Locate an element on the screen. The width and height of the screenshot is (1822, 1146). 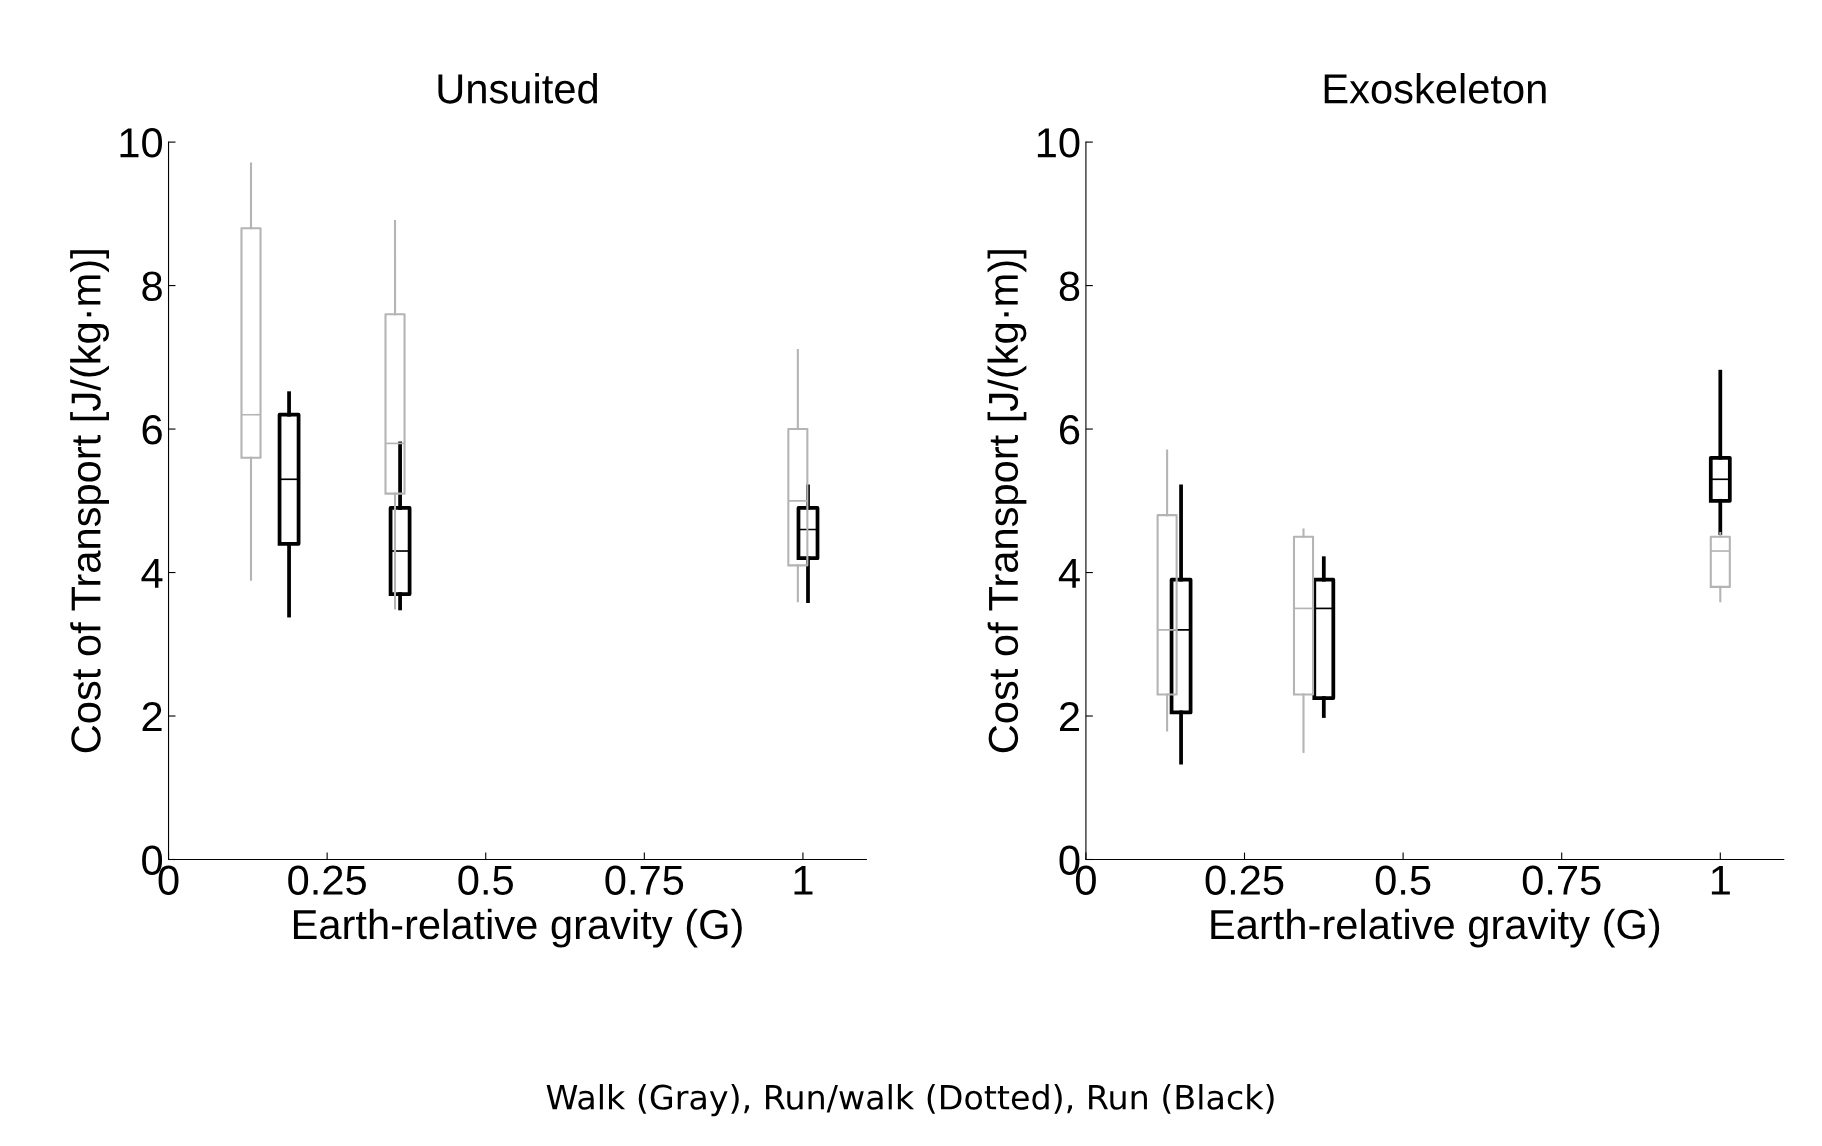
chart-title: Exoskeleton is located at coordinates (1435, 88).